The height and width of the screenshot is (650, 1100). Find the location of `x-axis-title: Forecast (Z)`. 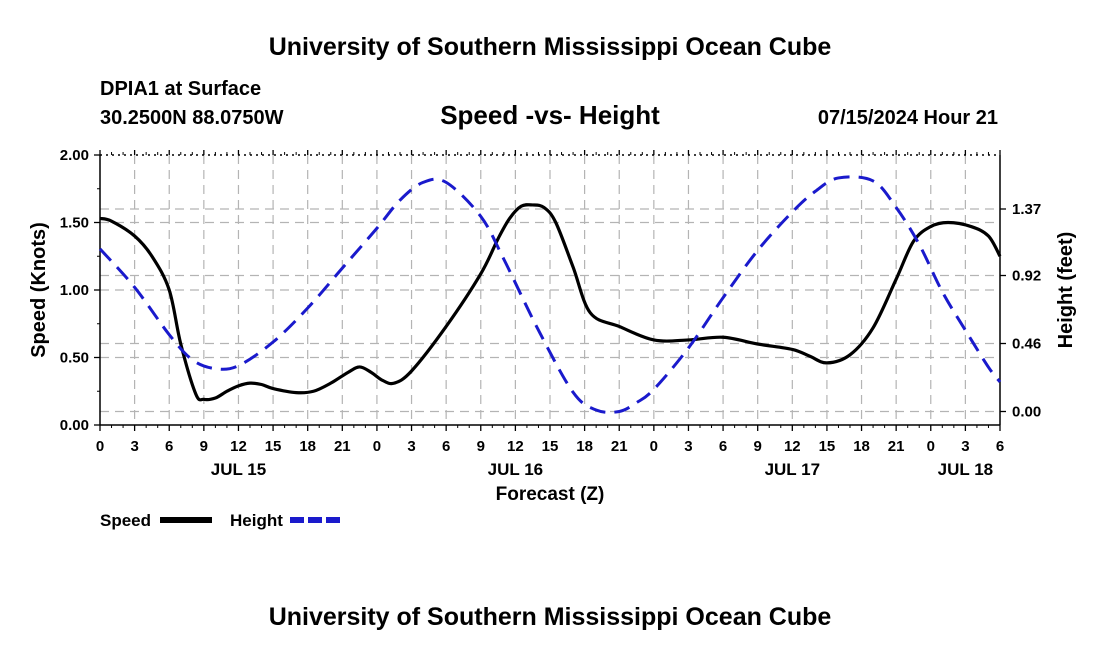

x-axis-title: Forecast (Z) is located at coordinates (550, 494).